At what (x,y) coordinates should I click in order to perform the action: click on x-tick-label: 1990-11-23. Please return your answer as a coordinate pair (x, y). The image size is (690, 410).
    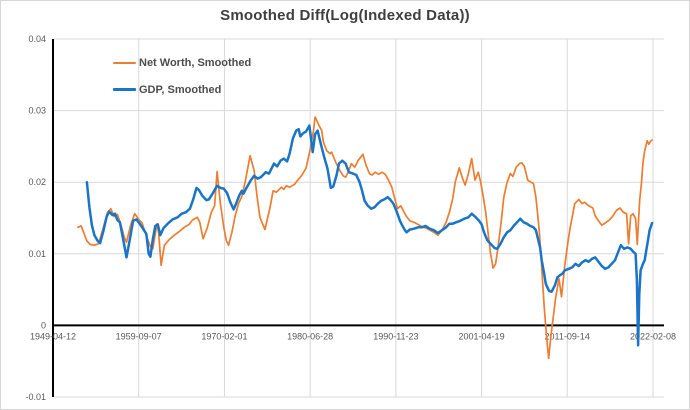
    Looking at the image, I should click on (395, 336).